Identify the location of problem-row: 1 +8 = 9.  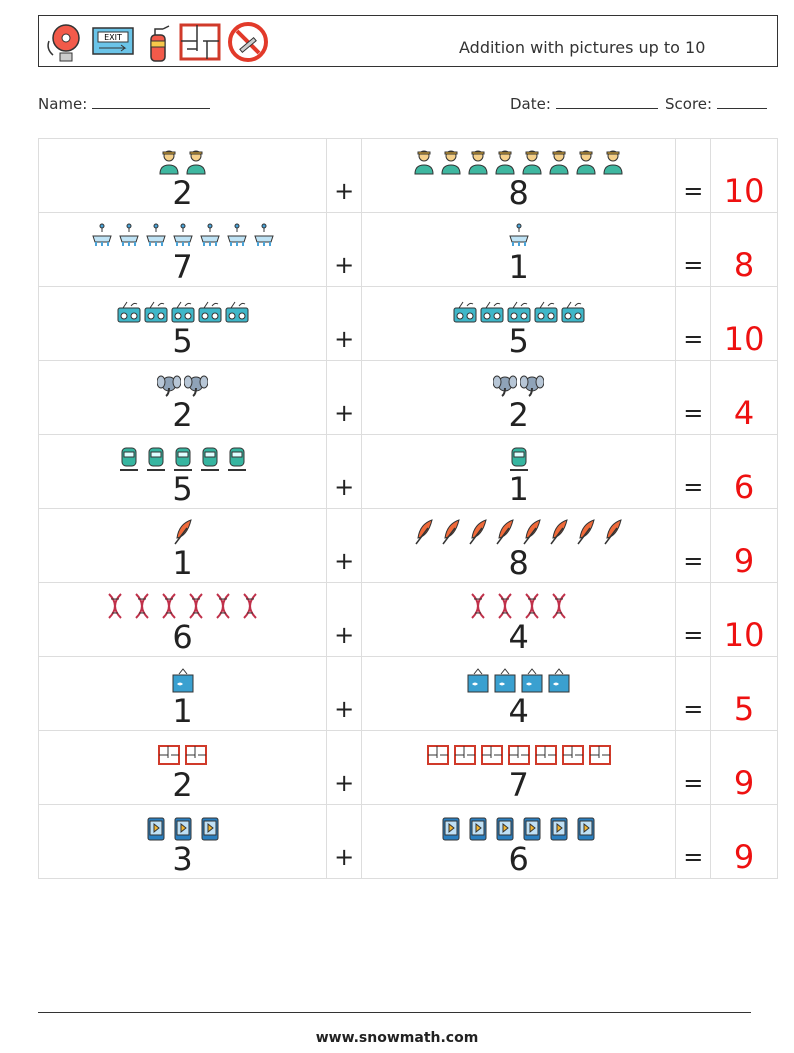
(407, 545).